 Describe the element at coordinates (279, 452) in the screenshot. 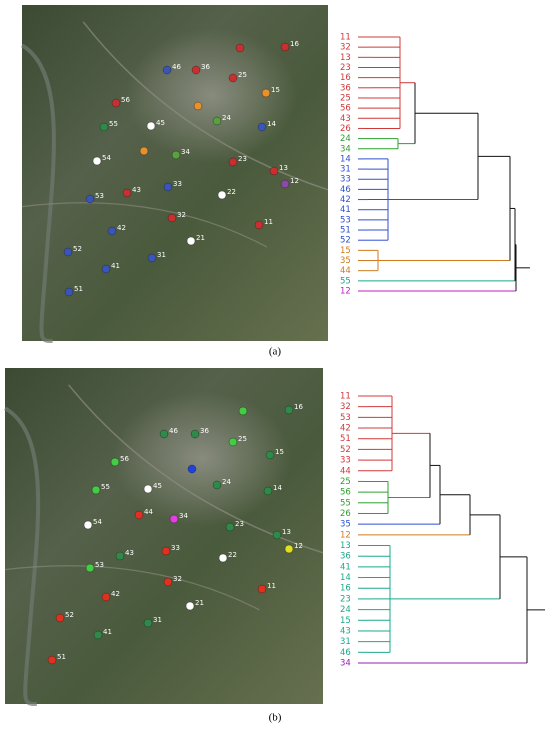

I see `point-label: 15` at that location.